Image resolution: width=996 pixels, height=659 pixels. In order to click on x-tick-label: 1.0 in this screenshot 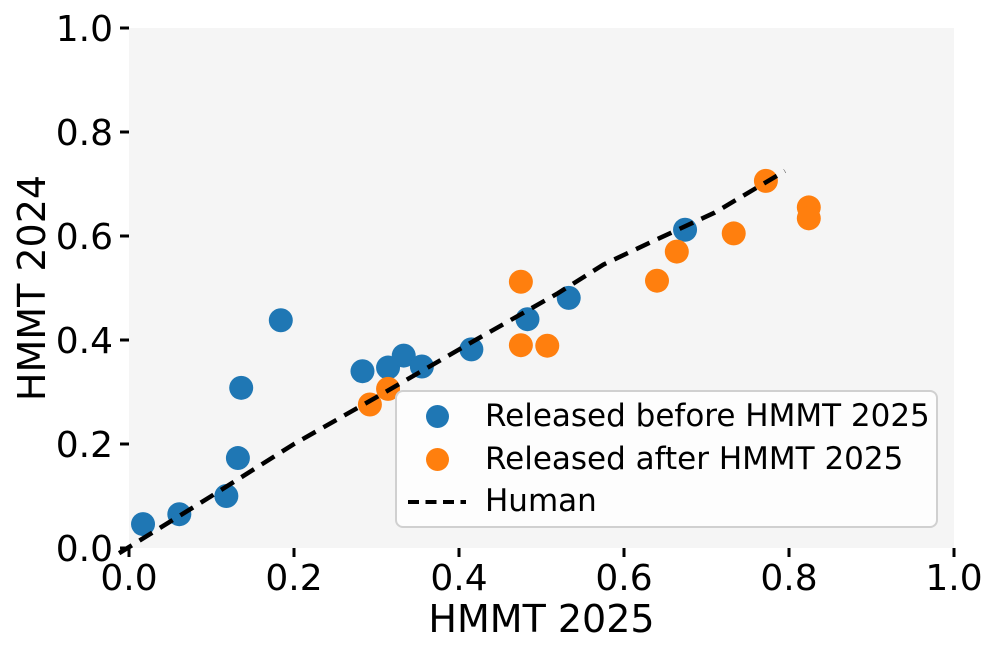, I will do `click(953, 578)`.